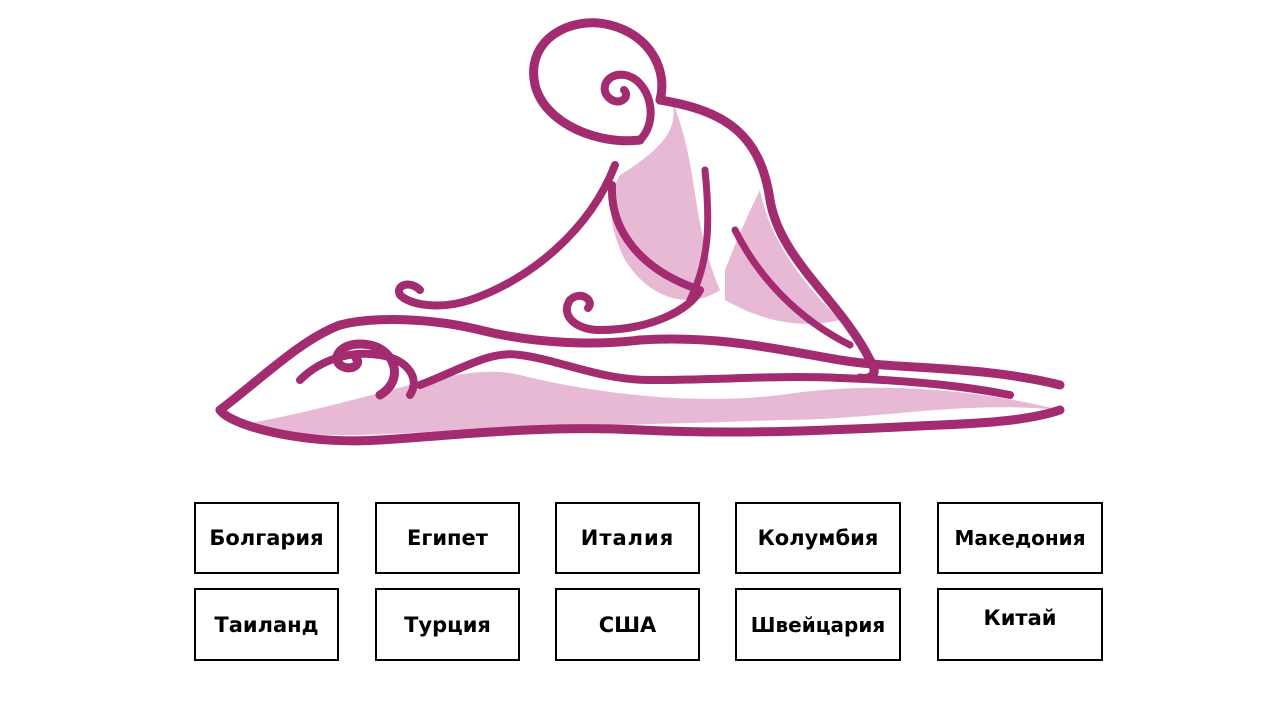  Describe the element at coordinates (1020, 617) in the screenshot. I see `country-label: Китай` at that location.